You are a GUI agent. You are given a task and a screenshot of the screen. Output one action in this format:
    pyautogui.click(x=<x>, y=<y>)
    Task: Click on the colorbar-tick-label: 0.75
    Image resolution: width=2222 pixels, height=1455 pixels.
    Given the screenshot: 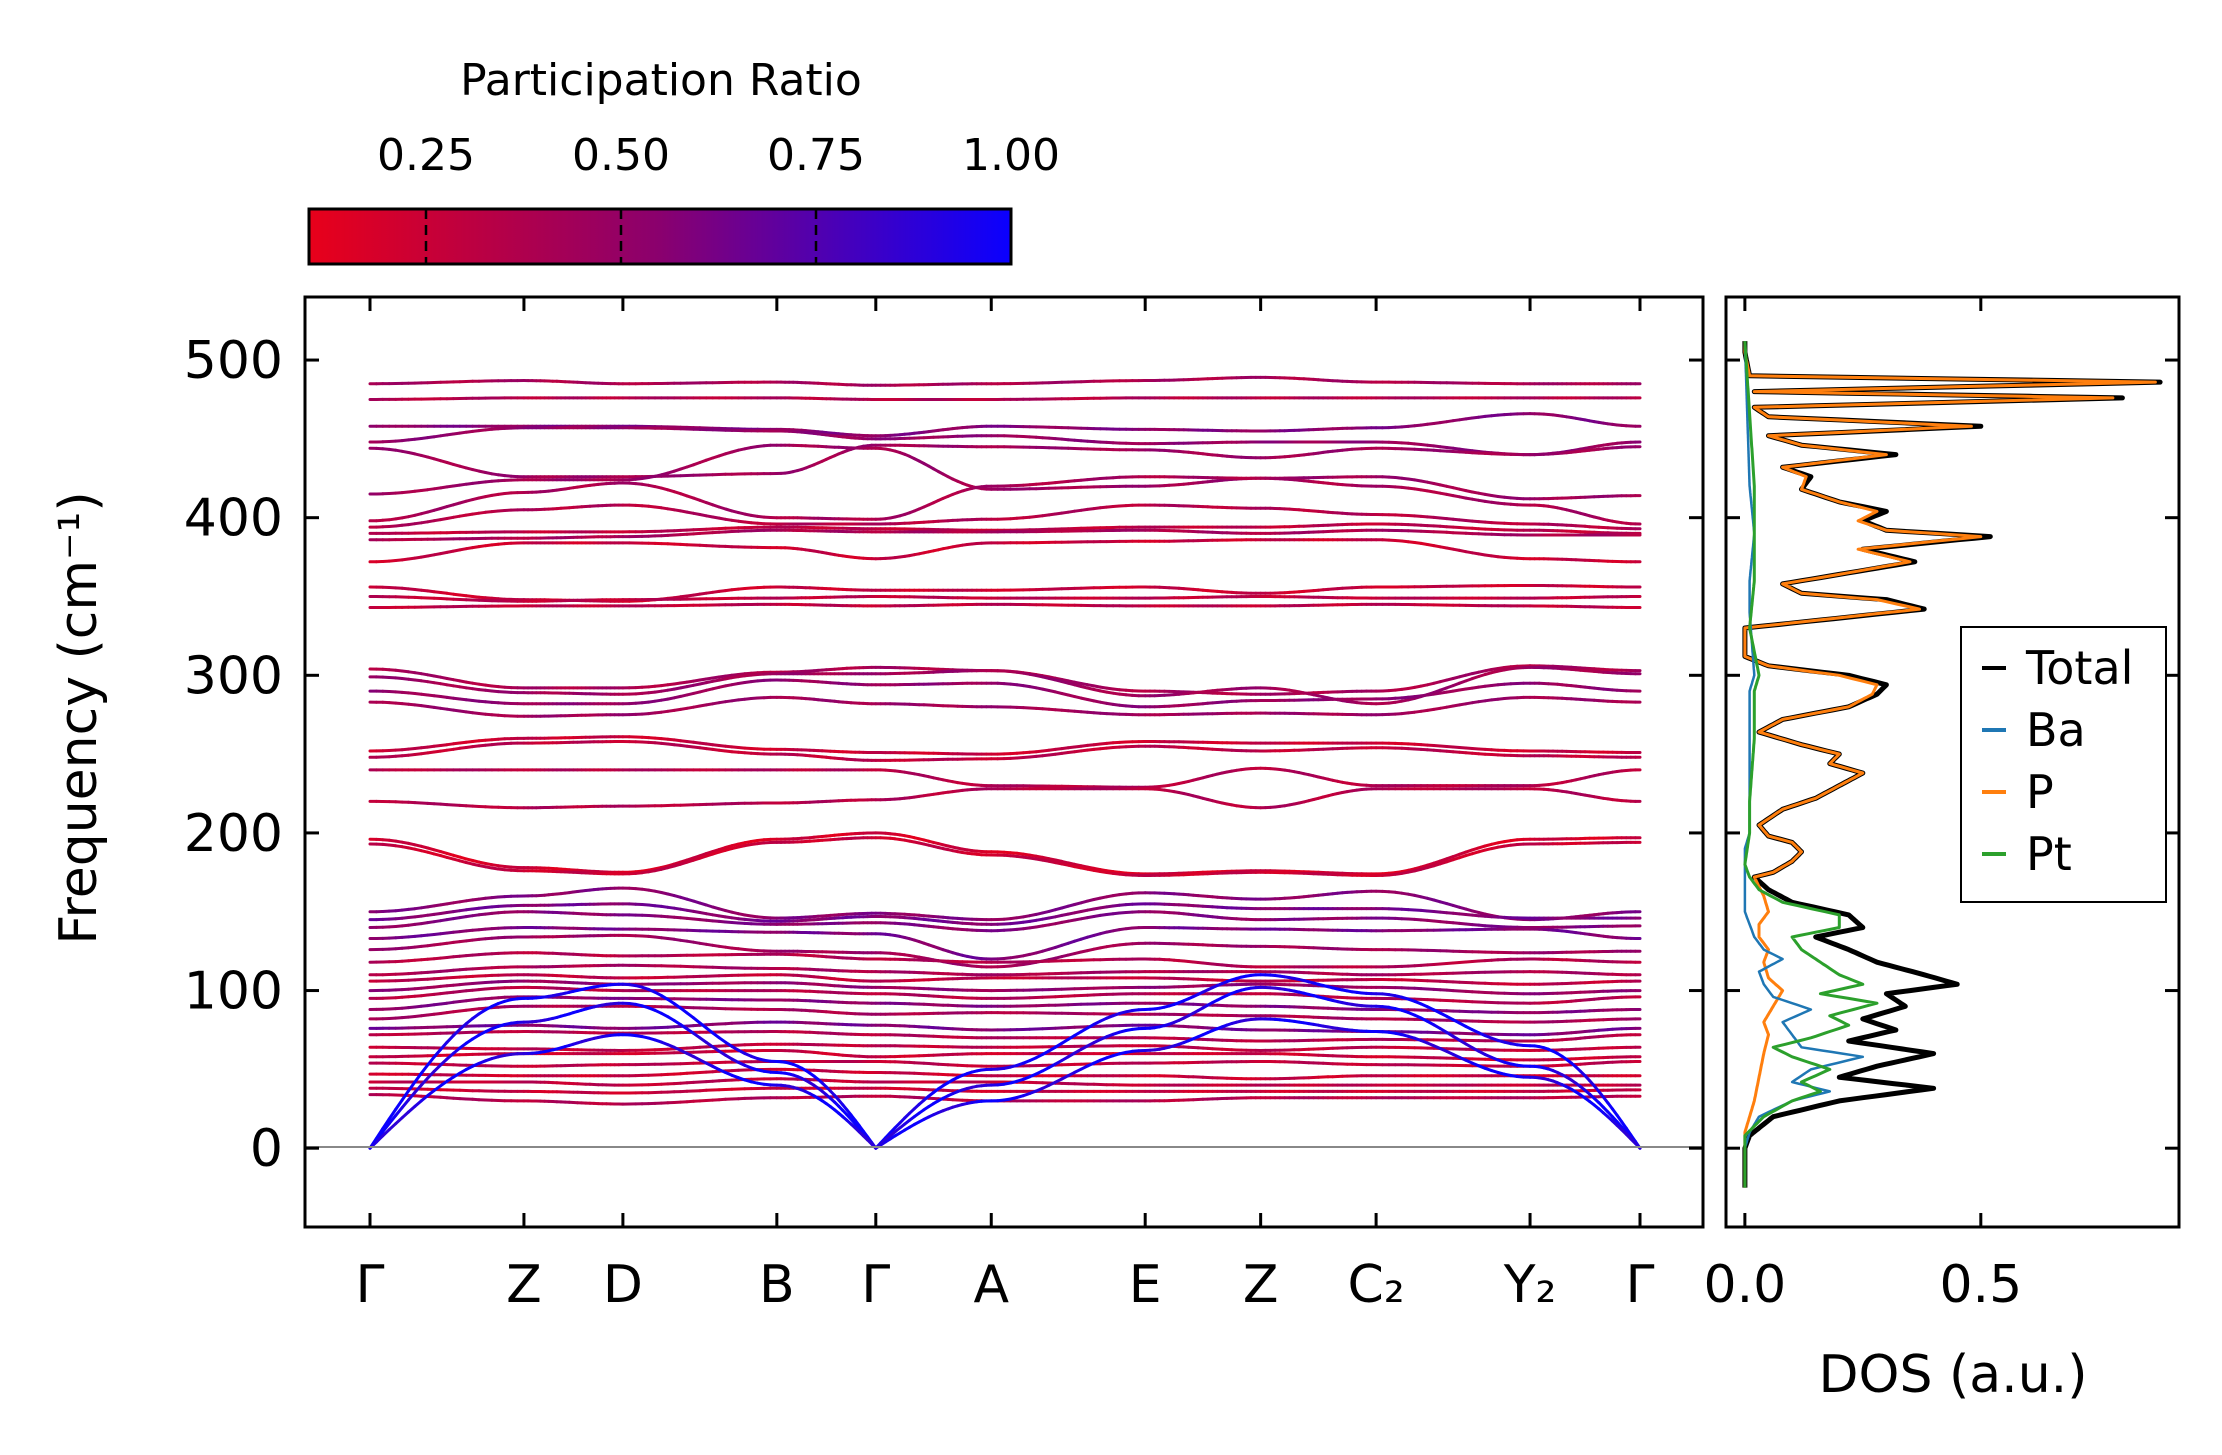 What is the action you would take?
    pyautogui.click(x=816, y=155)
    